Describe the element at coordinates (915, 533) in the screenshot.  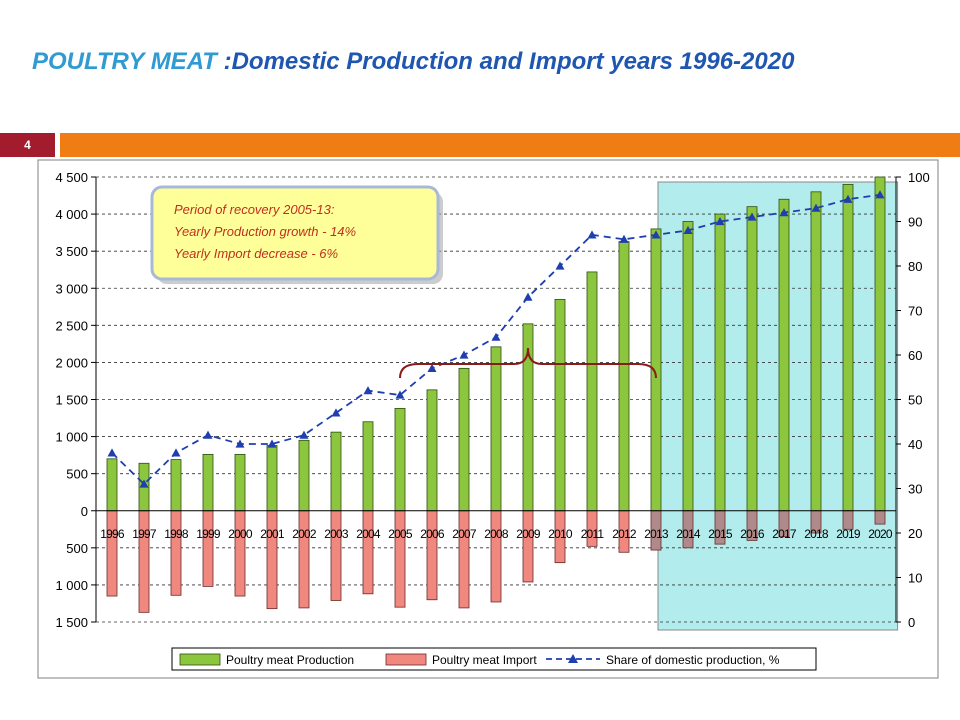
I see `right-tick-label: 20` at that location.